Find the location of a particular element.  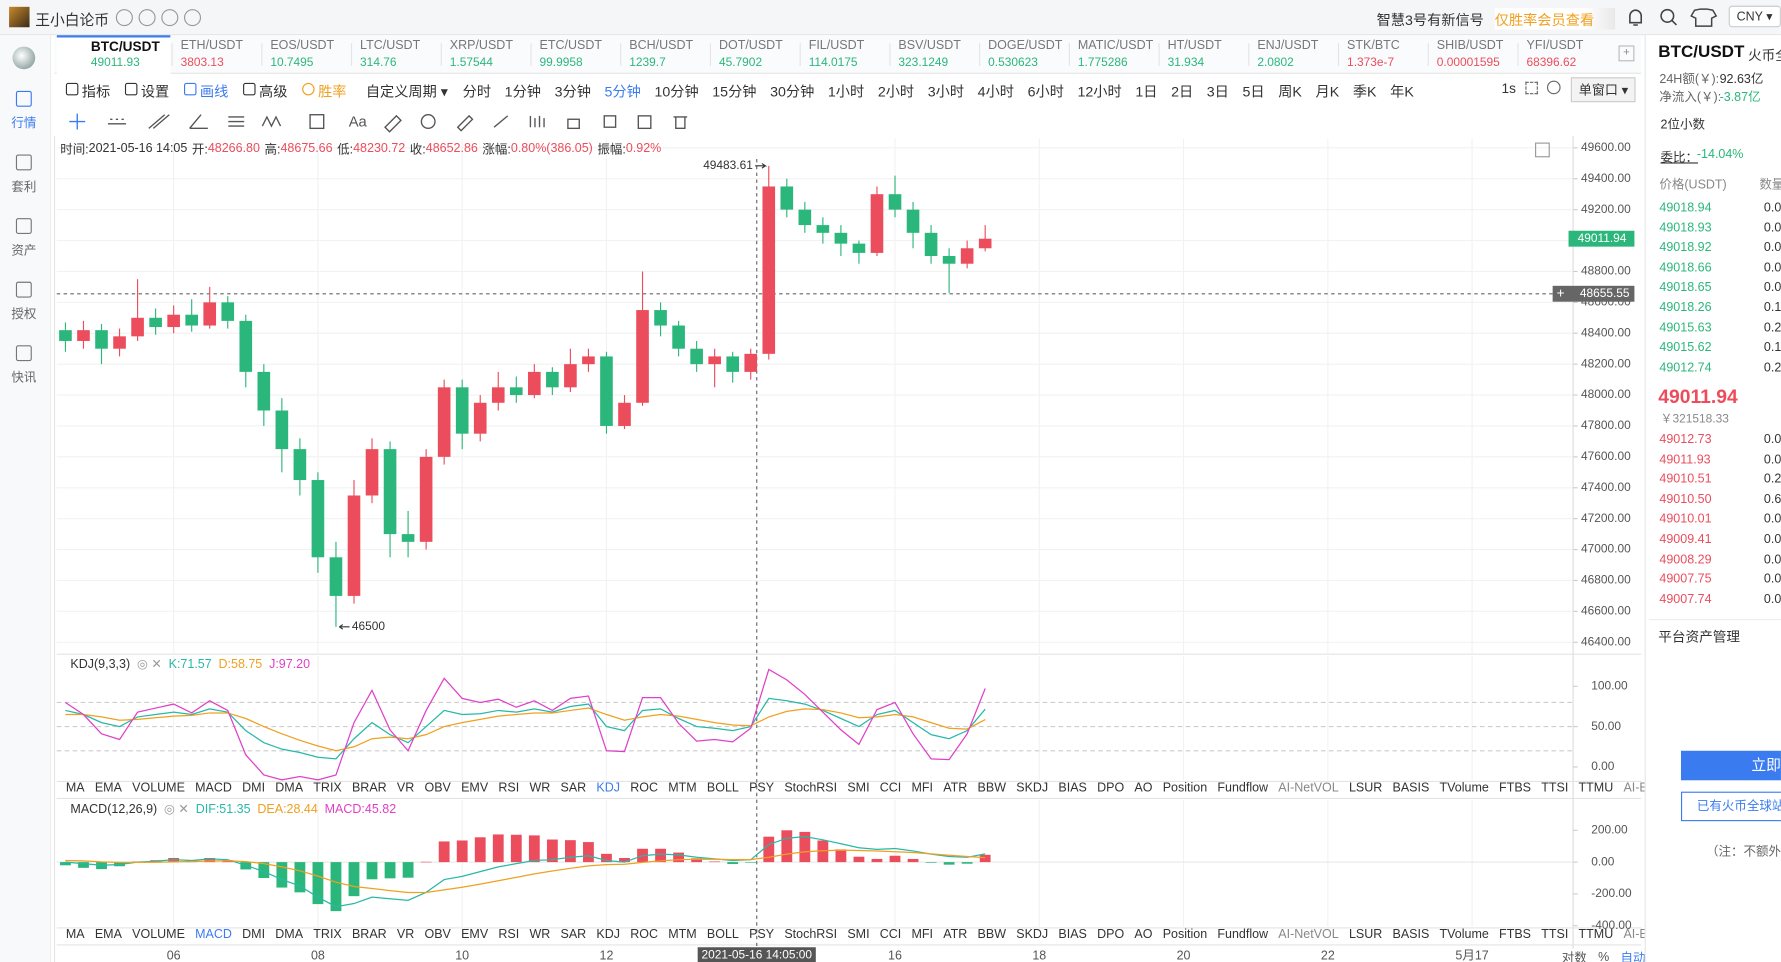

indicator-tab: TRIX is located at coordinates (327, 934).